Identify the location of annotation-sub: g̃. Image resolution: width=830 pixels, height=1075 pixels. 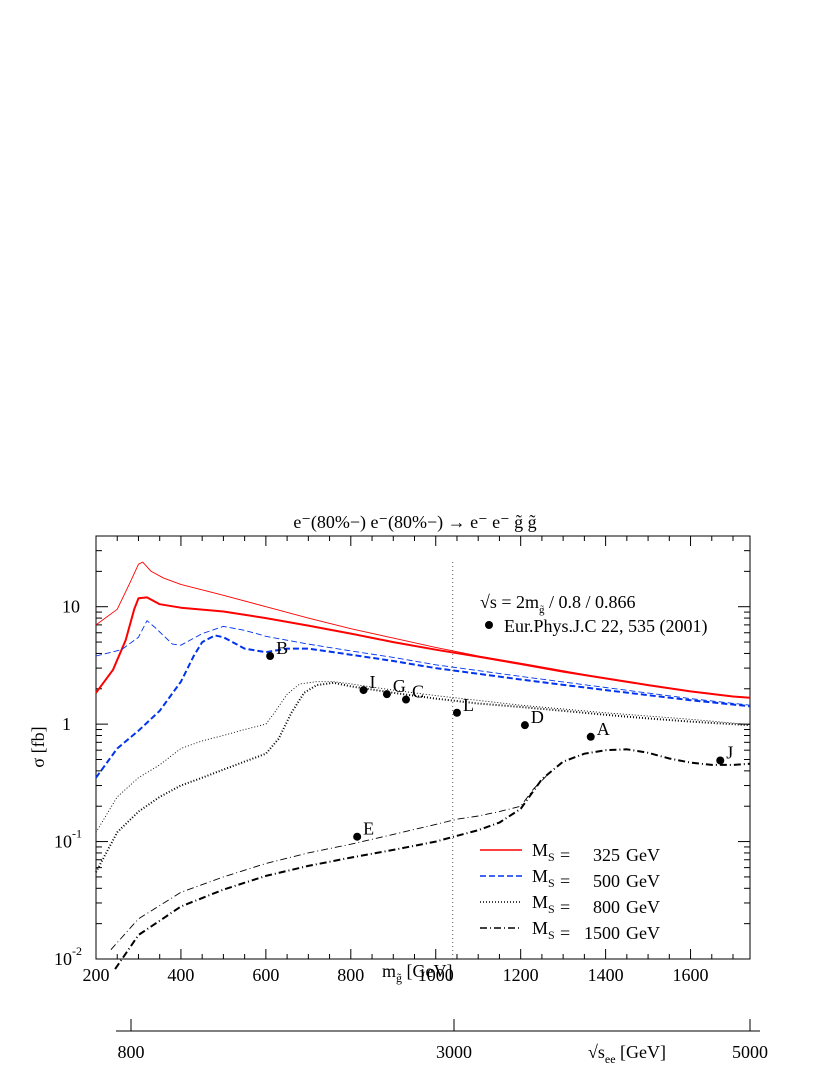
(542, 610).